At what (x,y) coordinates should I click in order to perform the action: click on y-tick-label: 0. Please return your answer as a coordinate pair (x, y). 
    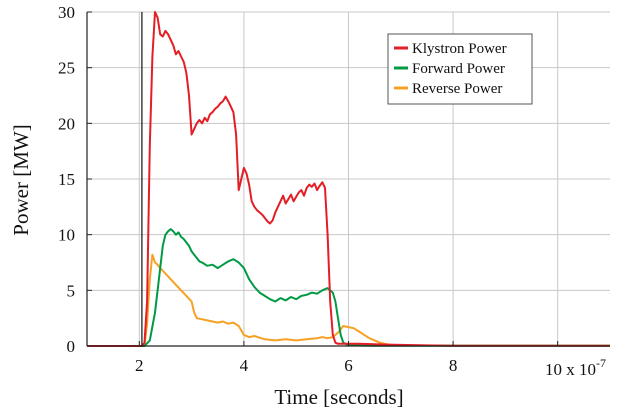
    Looking at the image, I should click on (71, 346).